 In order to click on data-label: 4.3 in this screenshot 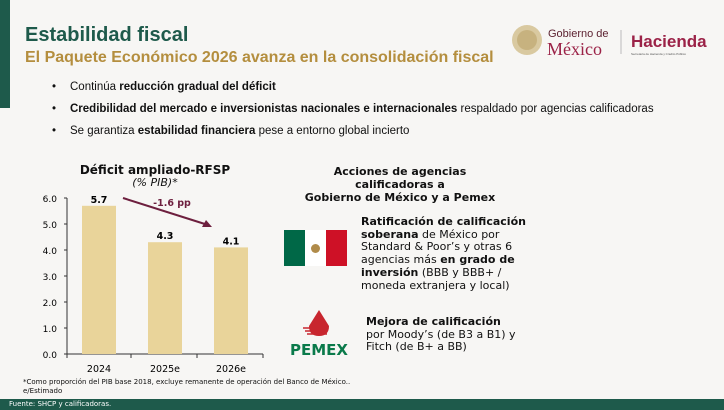, I will do `click(165, 236)`.